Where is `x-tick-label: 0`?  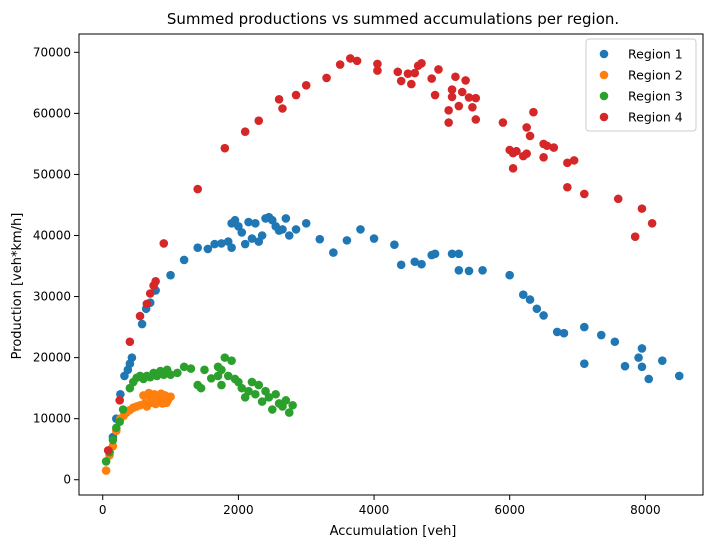 x-tick-label: 0 is located at coordinates (103, 510).